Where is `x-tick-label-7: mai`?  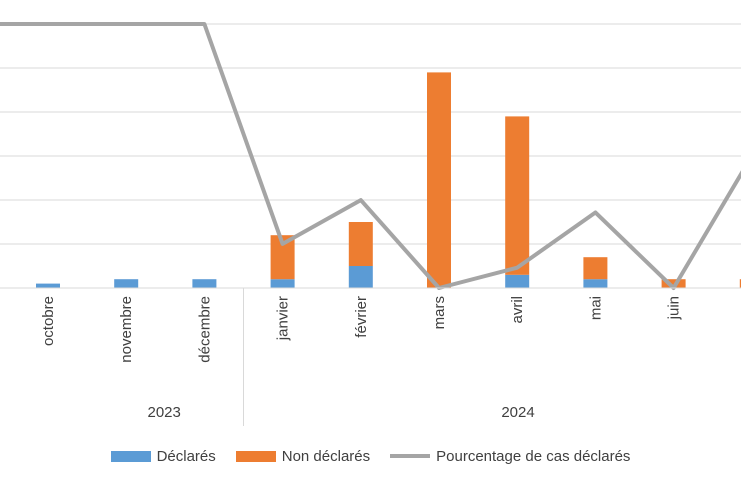
x-tick-label-7: mai is located at coordinates (595, 308).